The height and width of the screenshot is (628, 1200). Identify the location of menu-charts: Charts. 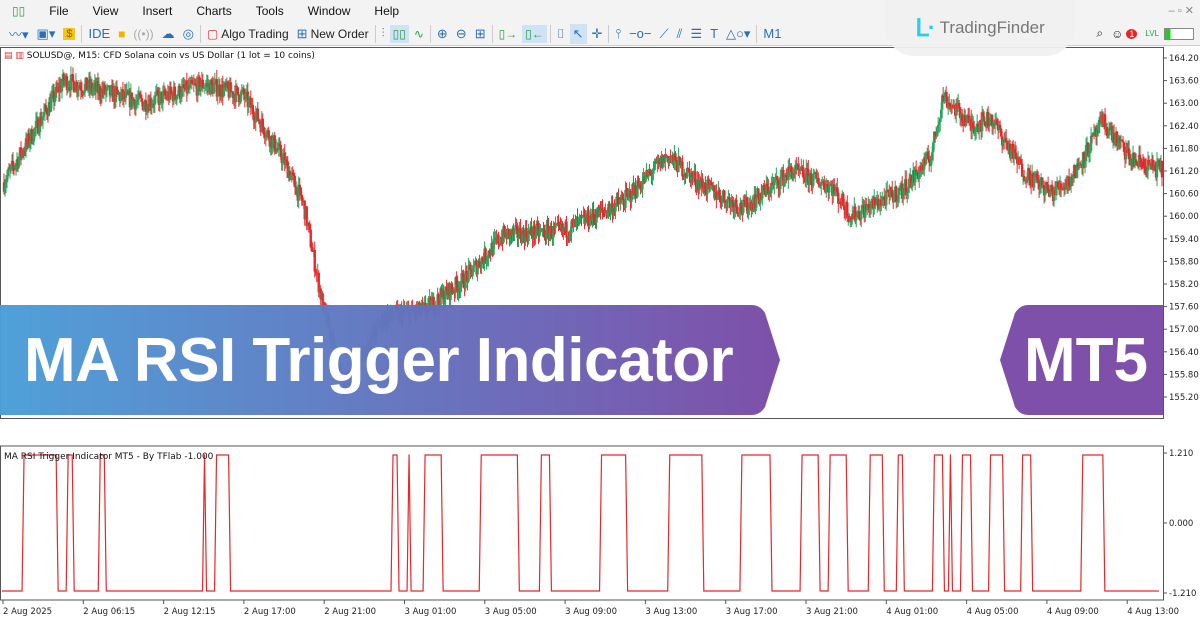
(214, 11).